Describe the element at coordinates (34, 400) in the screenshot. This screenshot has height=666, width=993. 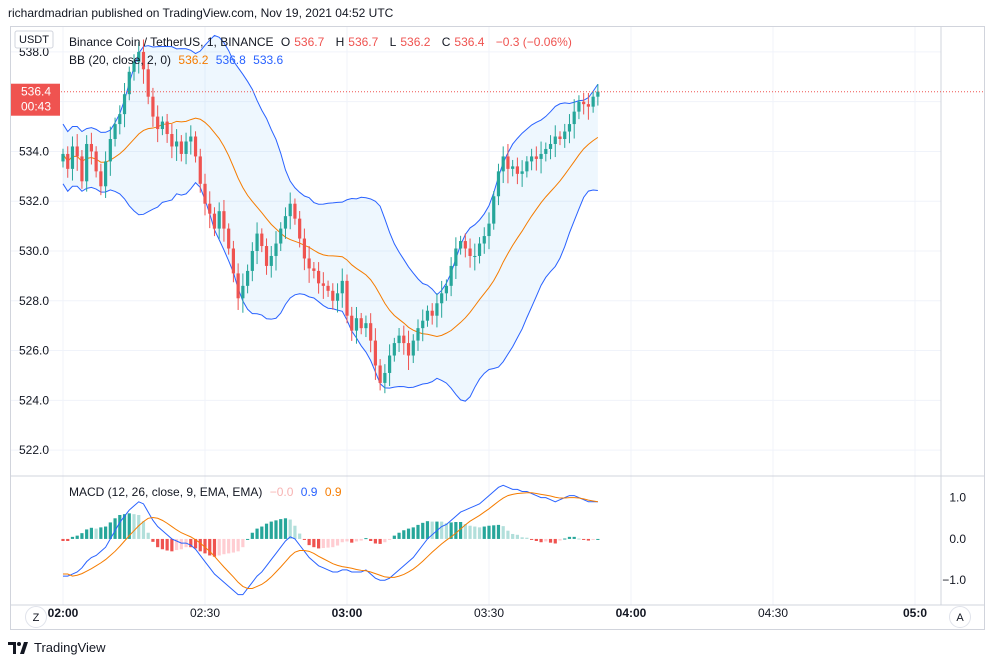
I see `price-tick-label: 524.0` at that location.